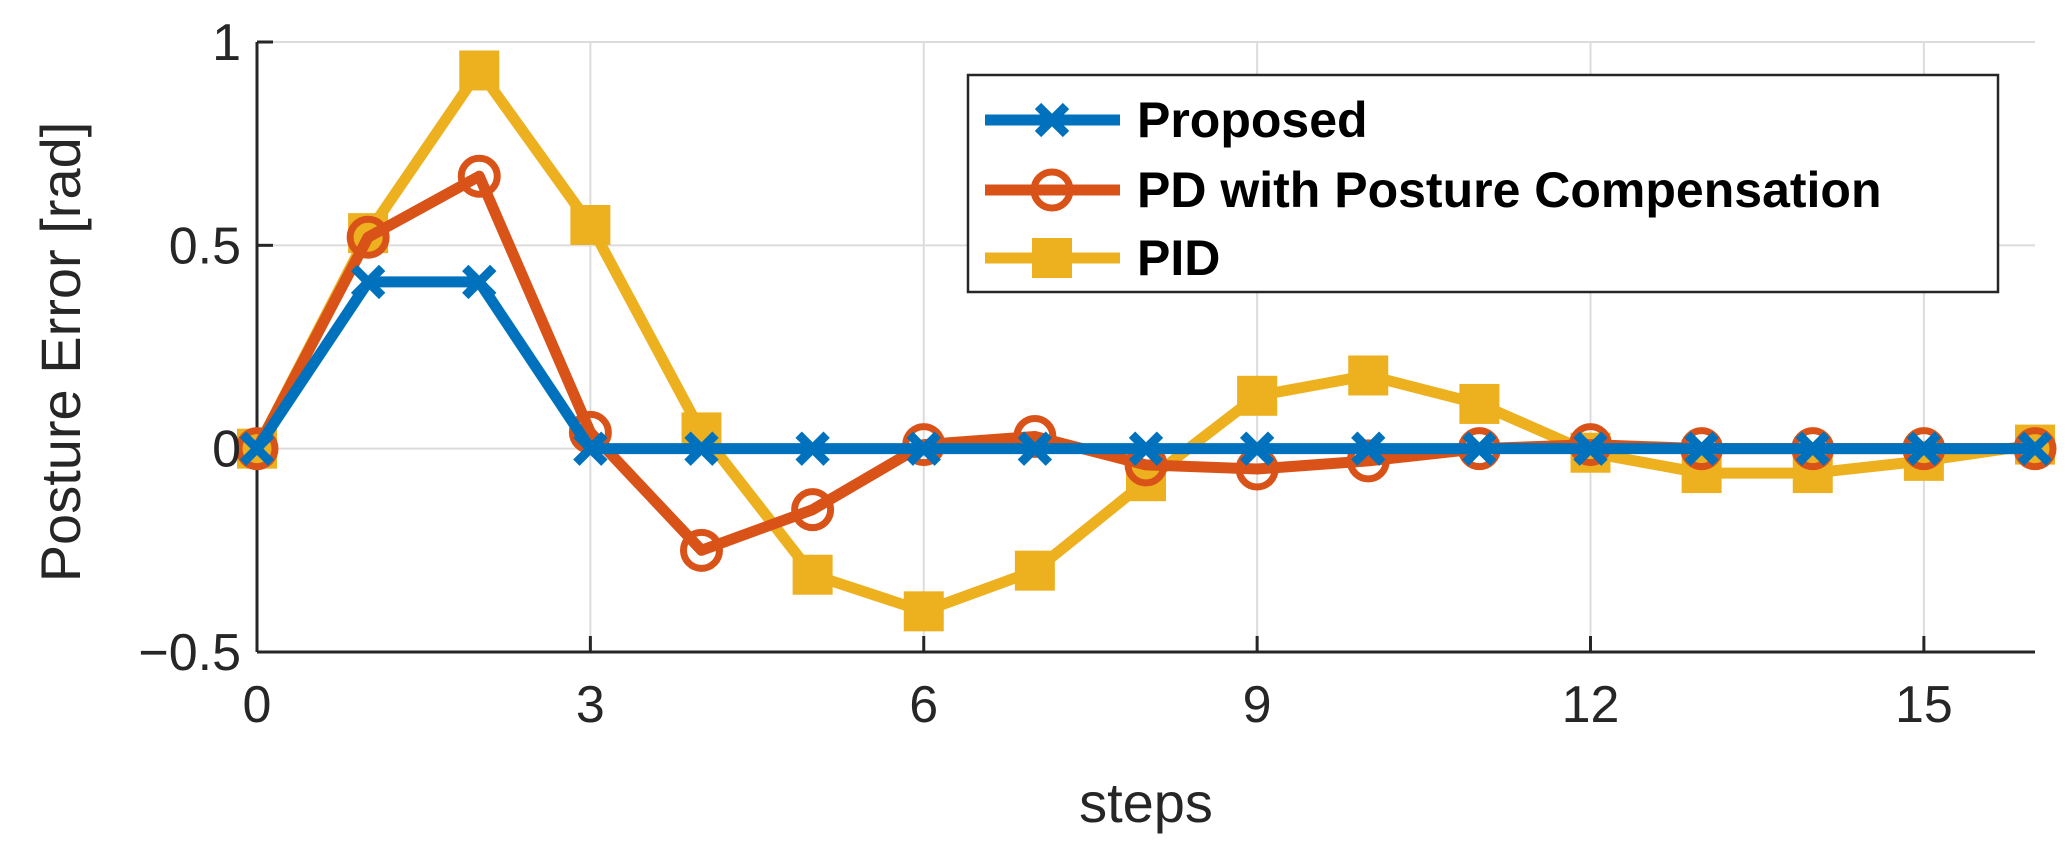 This screenshot has width=2070, height=846. Describe the element at coordinates (226, 450) in the screenshot. I see `y-tick-label: 0` at that location.